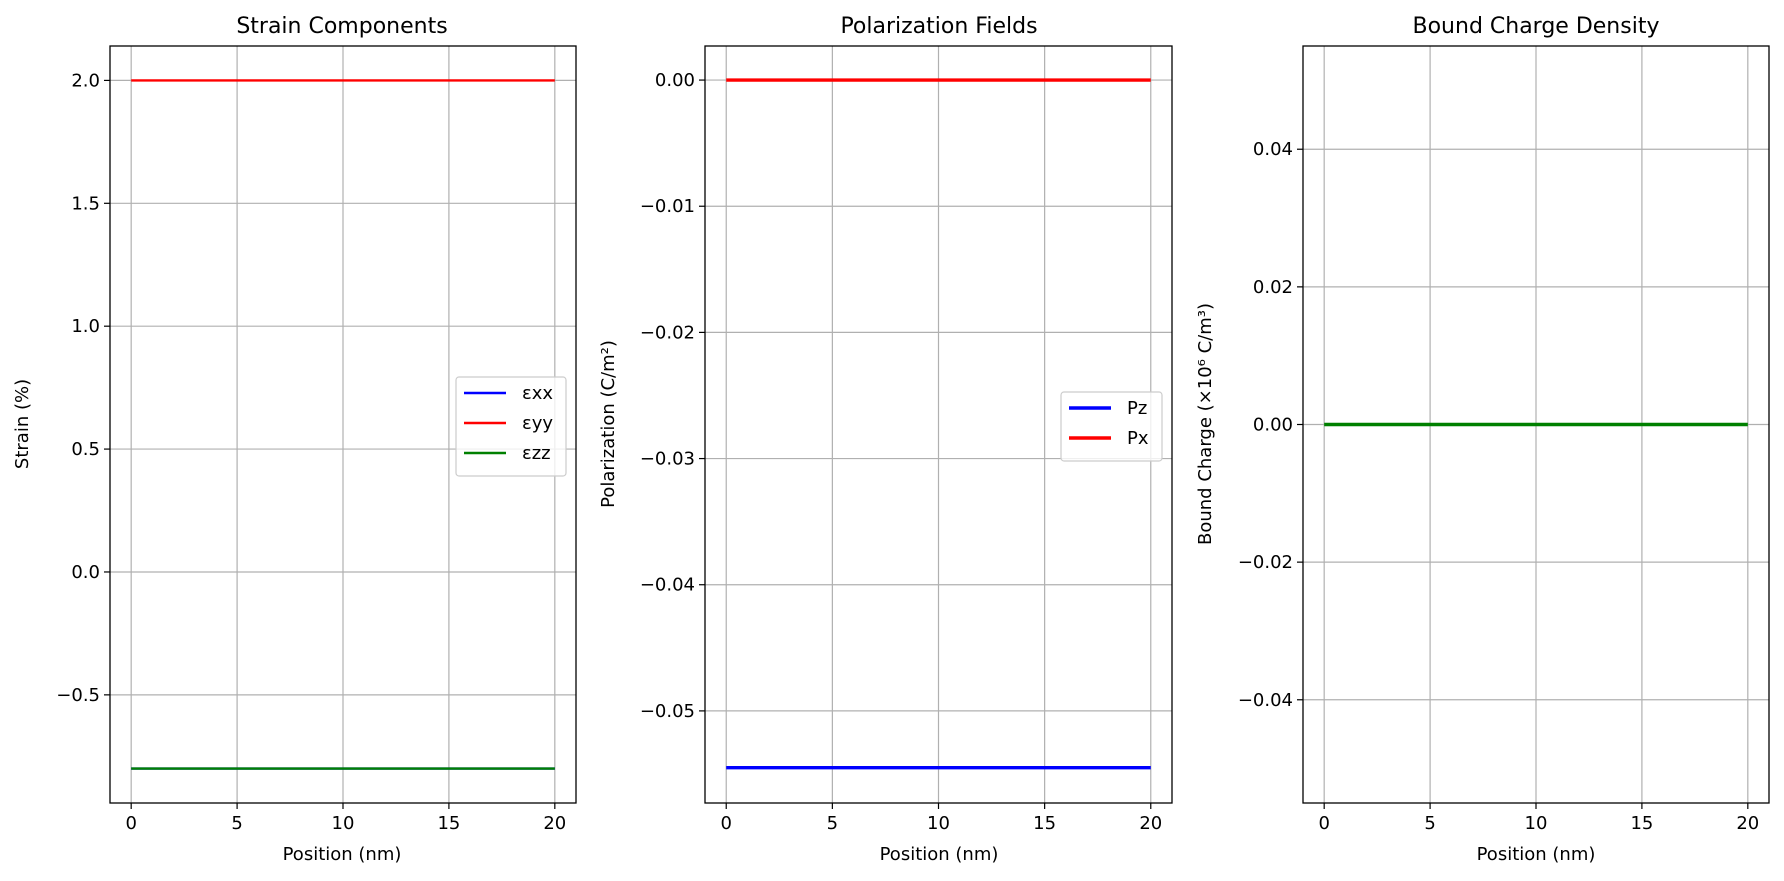 The height and width of the screenshot is (881, 1784). Describe the element at coordinates (1273, 149) in the screenshot. I see `y-tick-label: 0.04` at that location.